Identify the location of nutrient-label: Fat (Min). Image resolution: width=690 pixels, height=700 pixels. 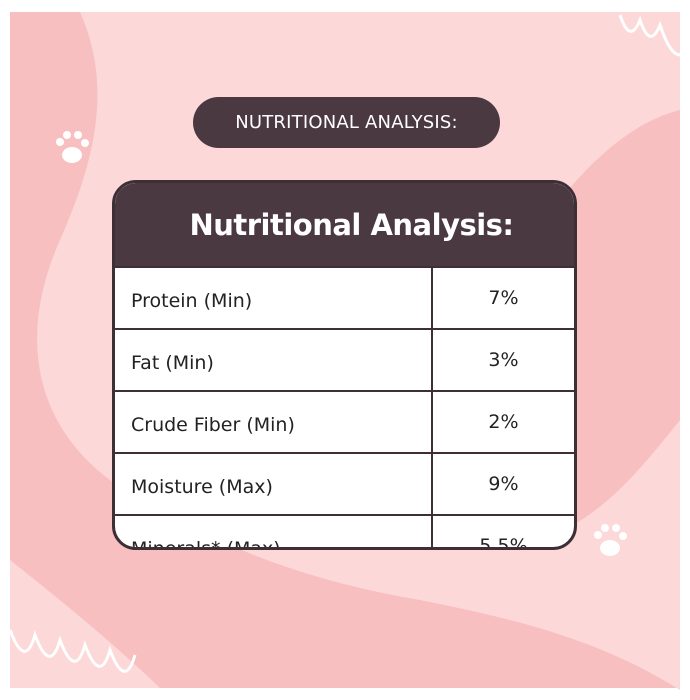
(274, 359).